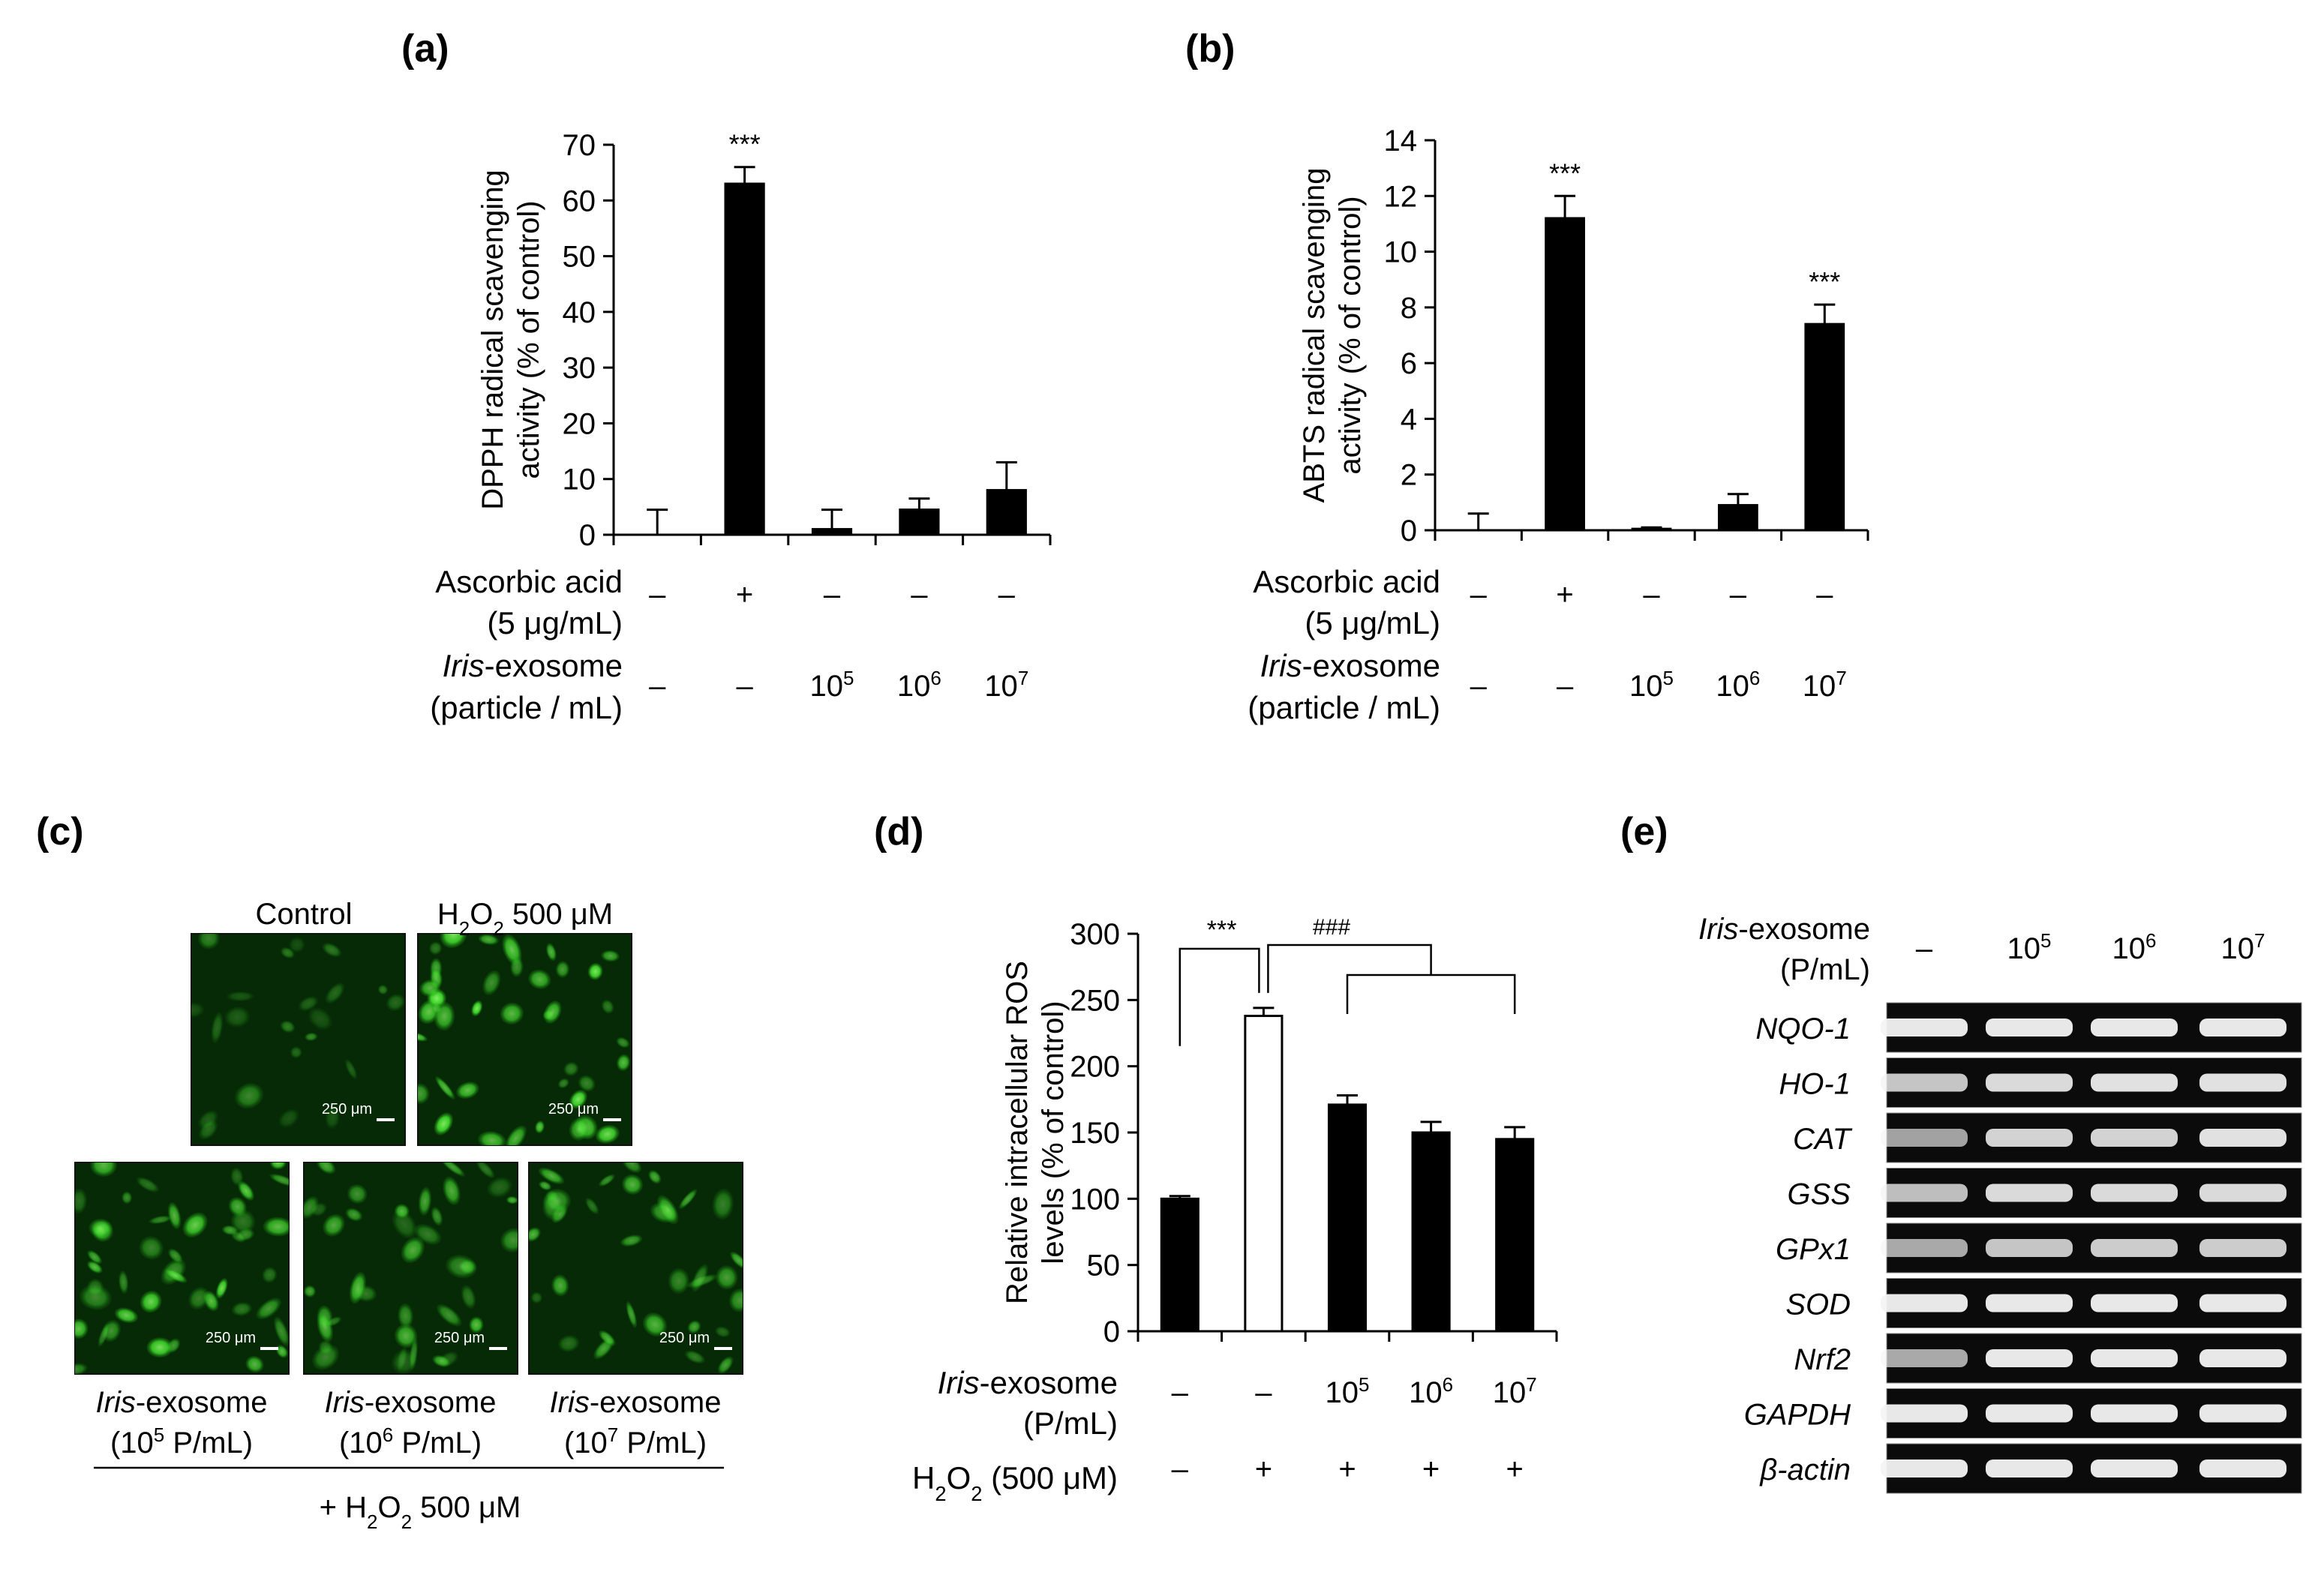 This screenshot has height=1572, width=2324. I want to click on y-tick-label: 2, so click(1409, 475).